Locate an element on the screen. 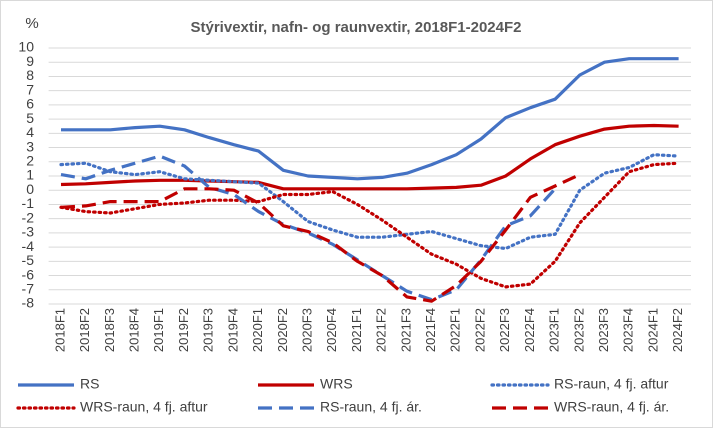 This screenshot has height=428, width=713. x-tick-label: 2024F1 is located at coordinates (652, 330).